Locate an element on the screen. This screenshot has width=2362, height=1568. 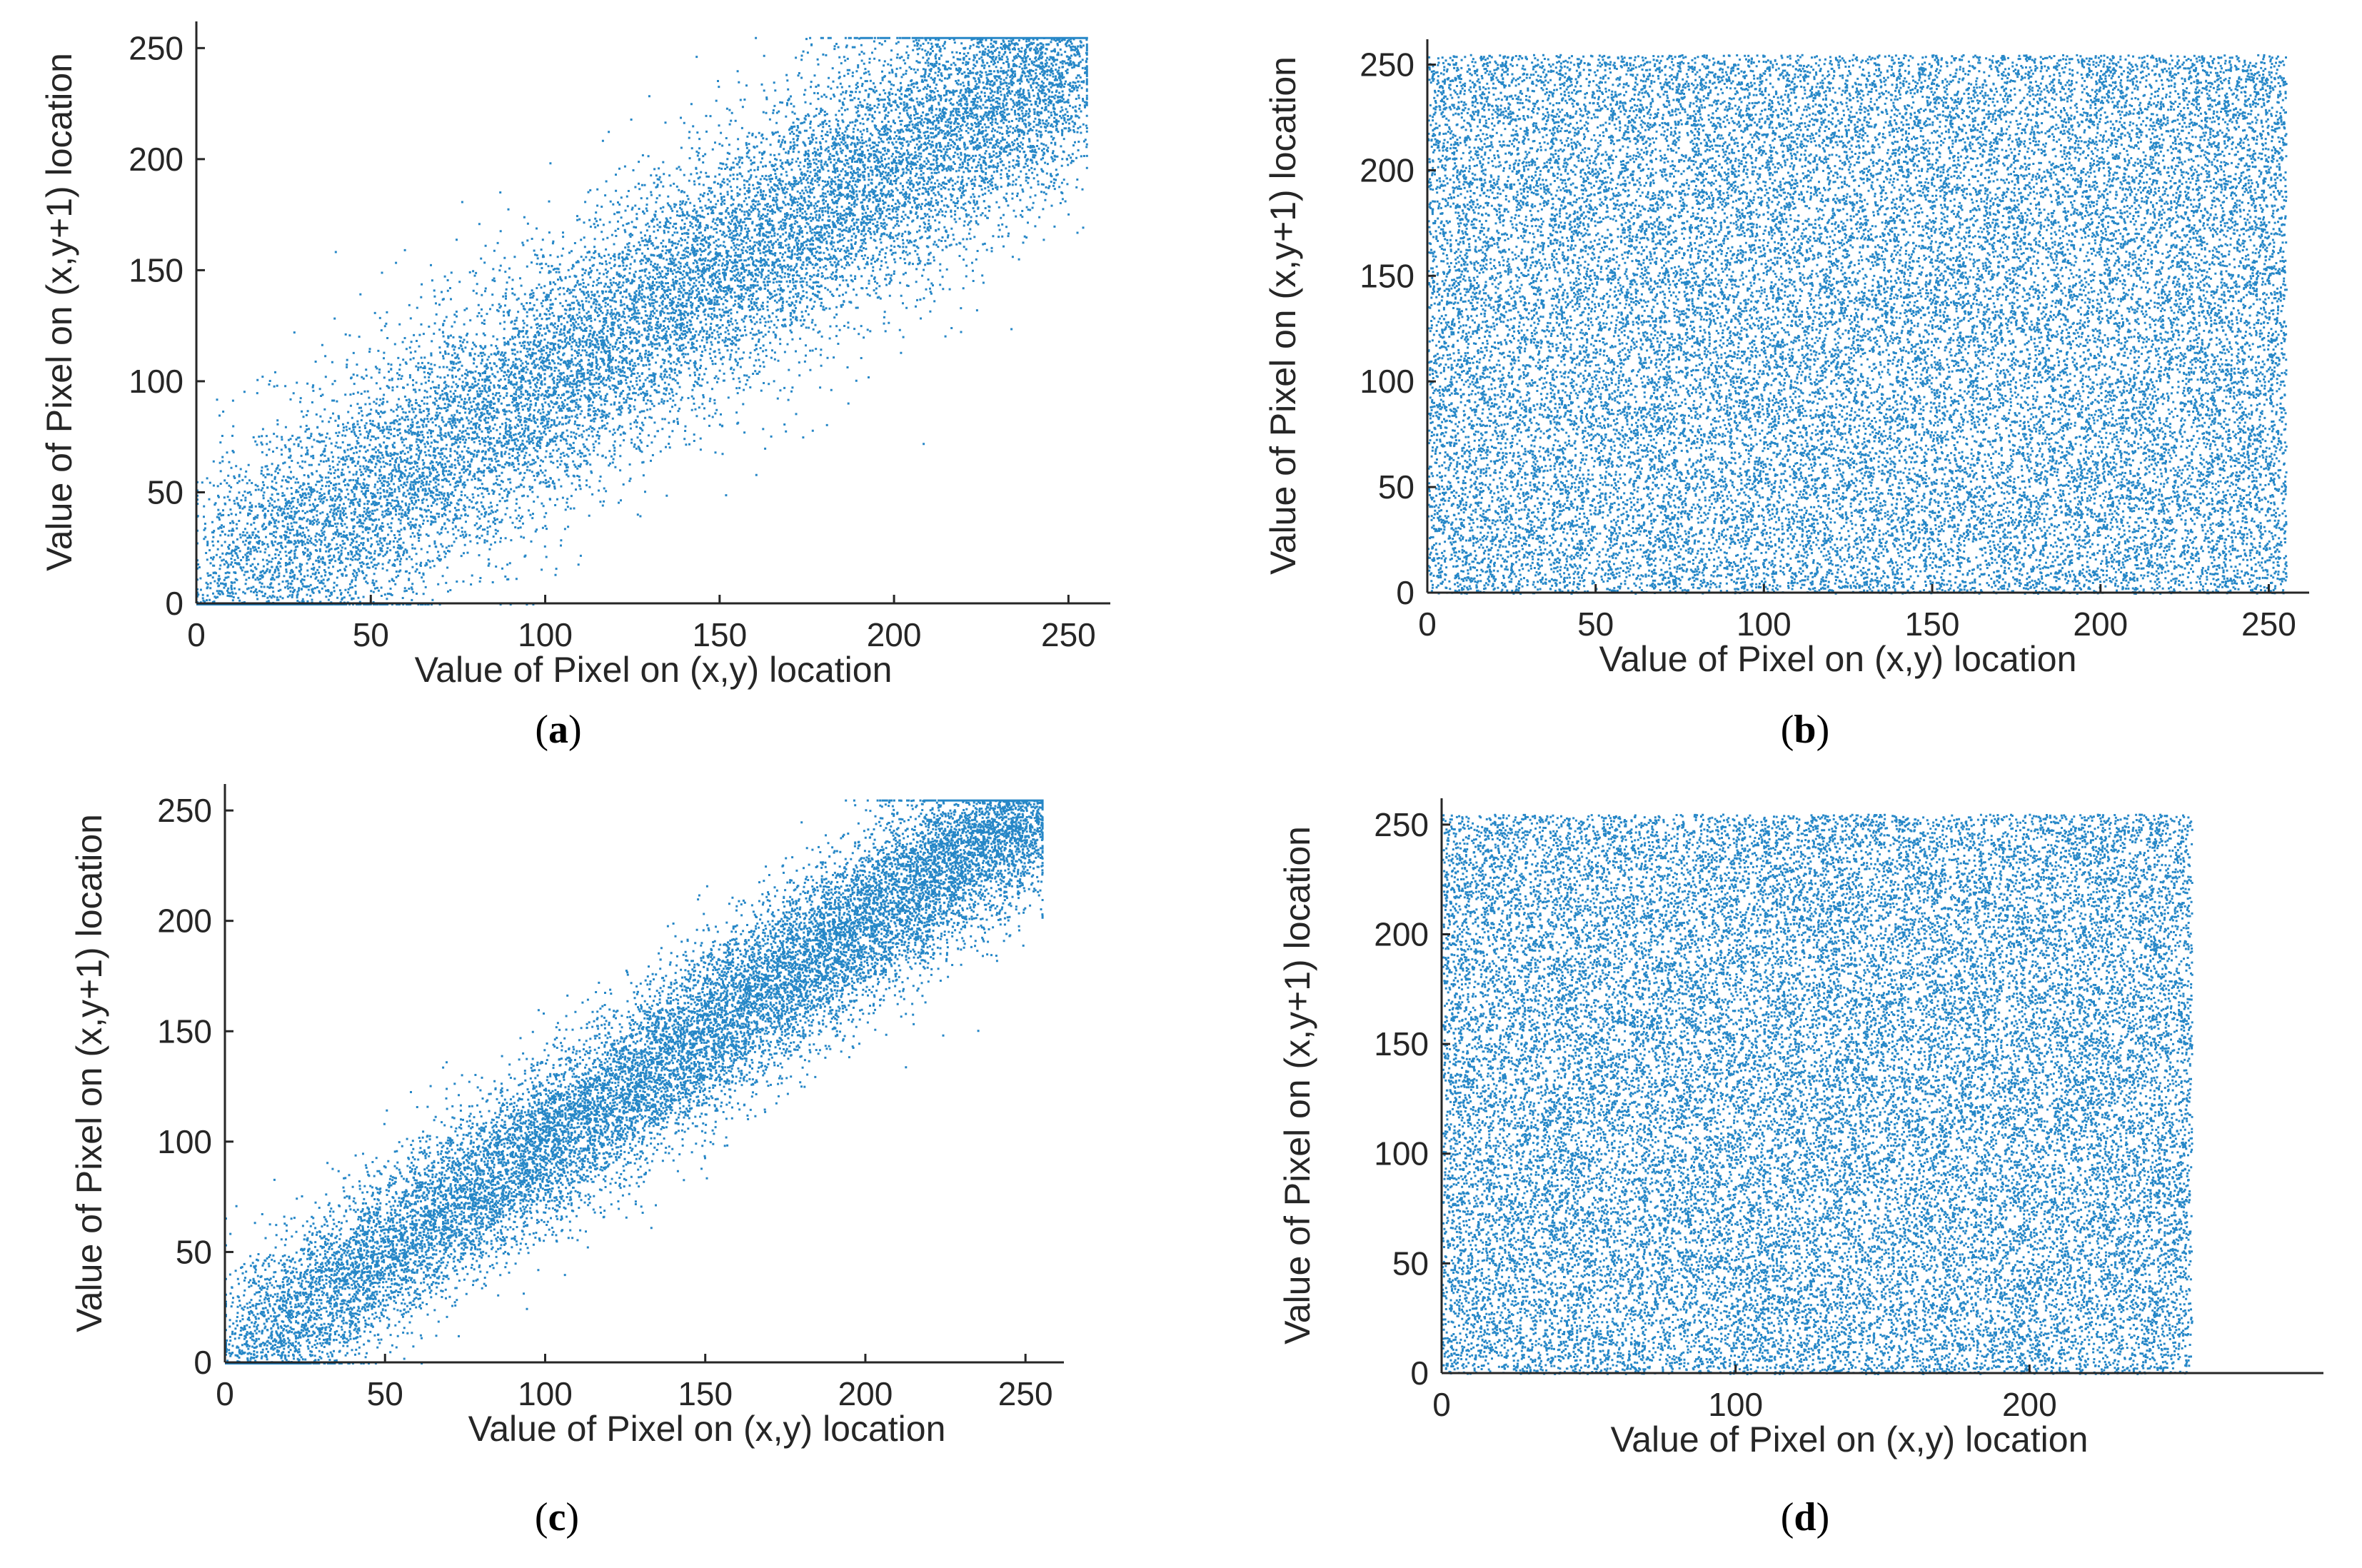
caption-c: (c) is located at coordinates (557, 1517).